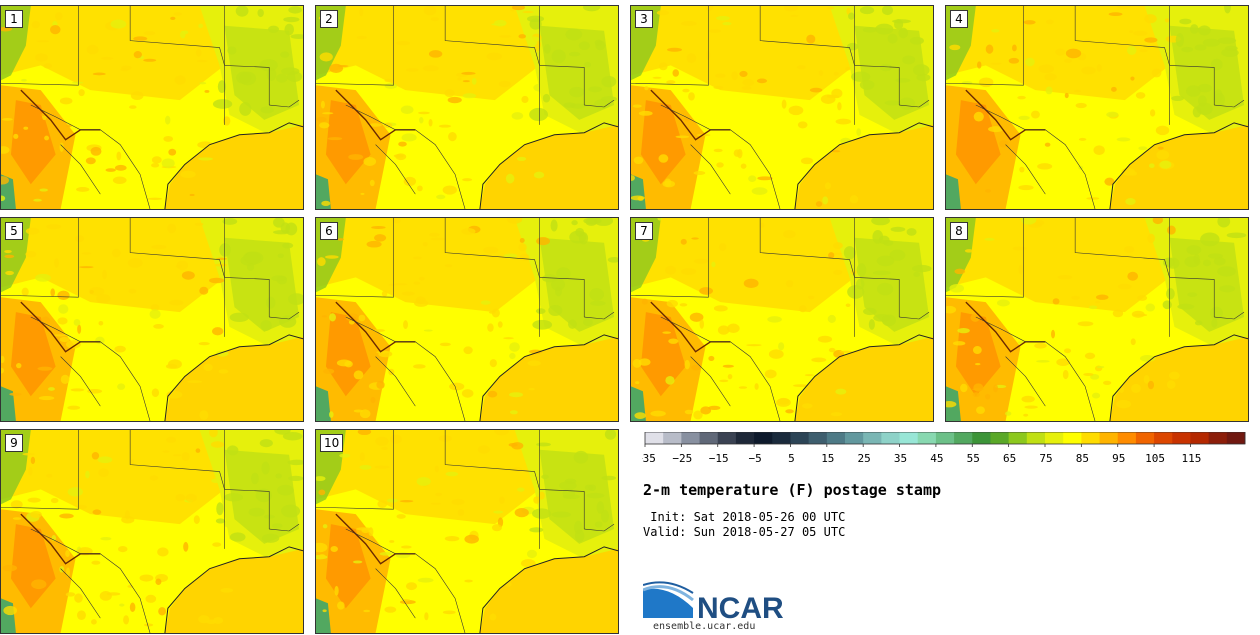 The width and height of the screenshot is (1260, 635). I want to click on init-time: Init: Sat 2018-05-26 00 UTC, so click(744, 517).